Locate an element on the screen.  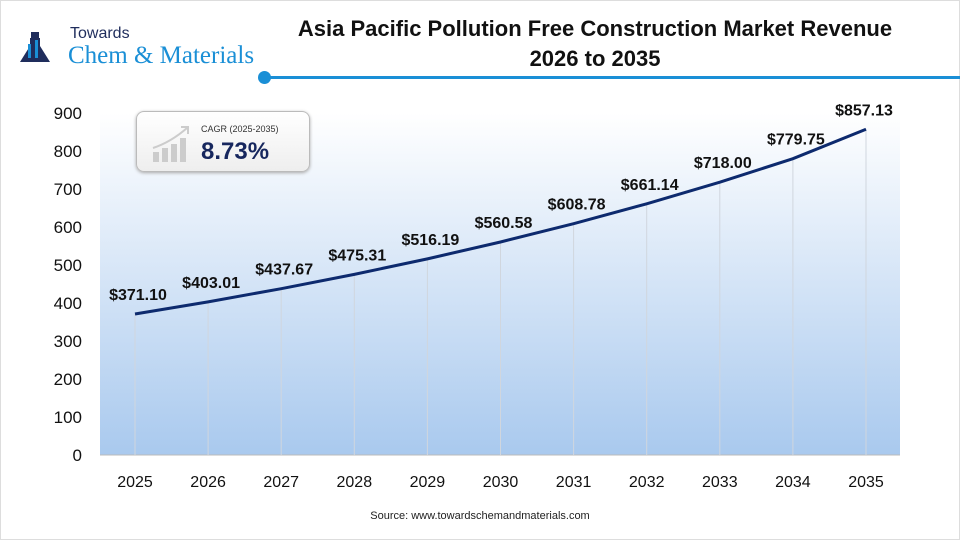
logo: Towards Chem & Materials is located at coordinates (138, 47).